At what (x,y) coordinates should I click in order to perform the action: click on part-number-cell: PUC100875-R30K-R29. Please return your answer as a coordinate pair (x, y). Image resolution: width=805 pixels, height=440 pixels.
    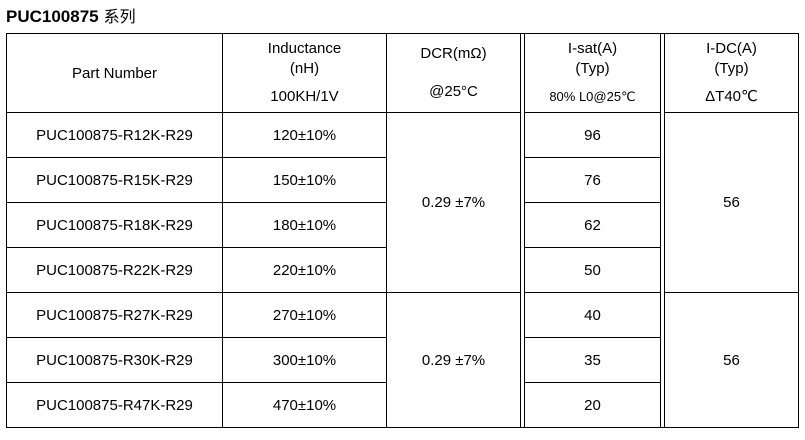
    Looking at the image, I should click on (114, 360).